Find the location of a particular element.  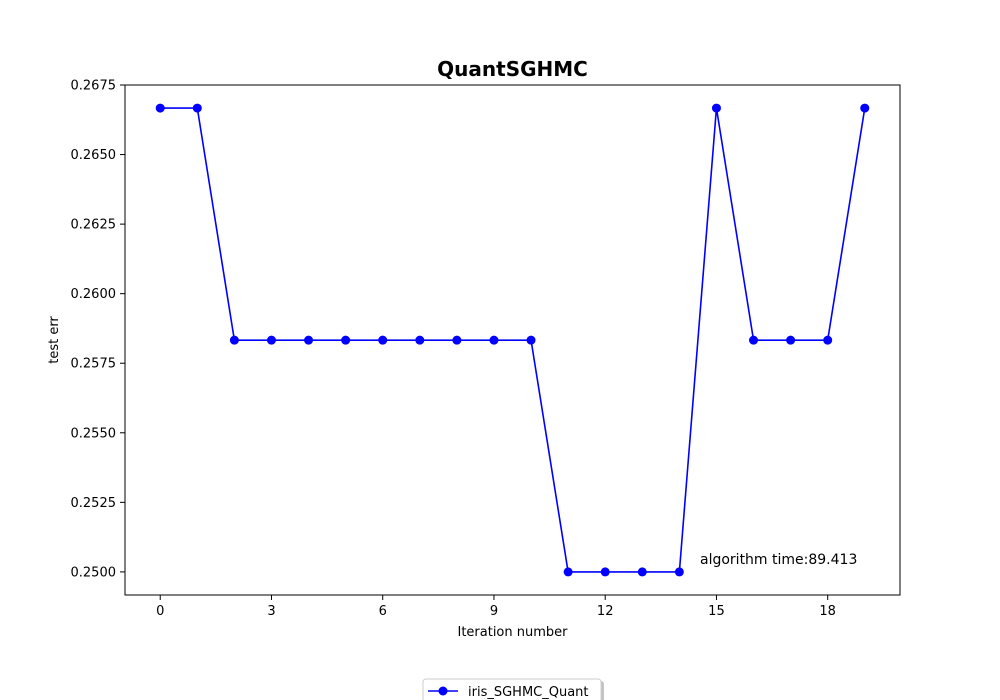

y-tick-label: 0.2575 is located at coordinates (94, 364).